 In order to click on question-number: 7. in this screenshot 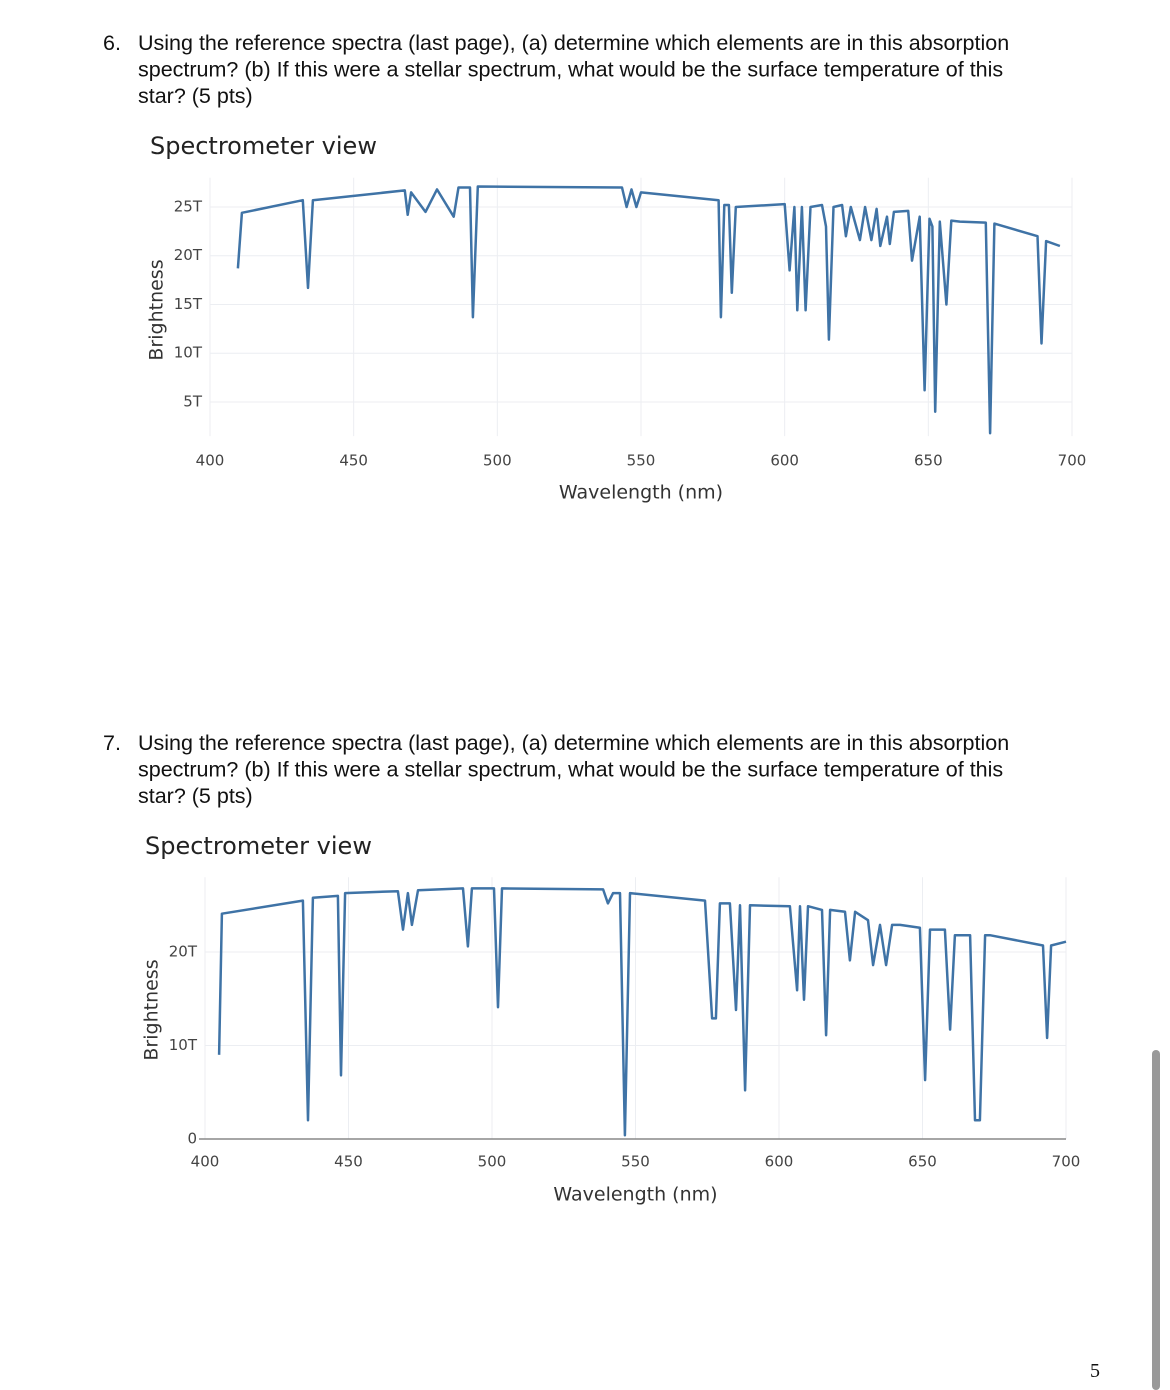, I will do `click(112, 743)`.